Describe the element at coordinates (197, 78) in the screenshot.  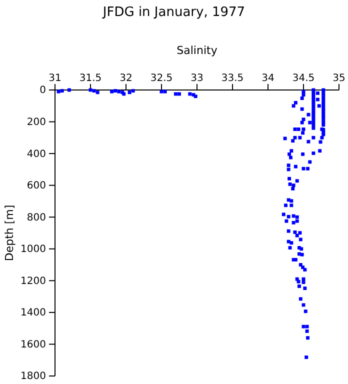
I see `x-tick-label: 33` at that location.